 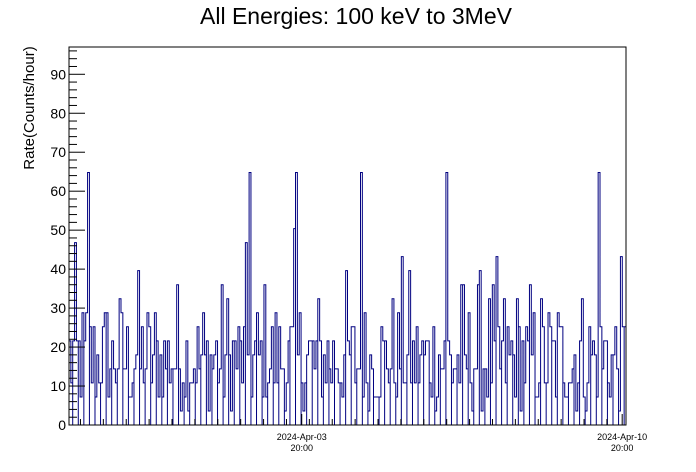 What do you see at coordinates (356, 16) in the screenshot?
I see `chart-title: All Energies: 100 keV to 3MeV` at bounding box center [356, 16].